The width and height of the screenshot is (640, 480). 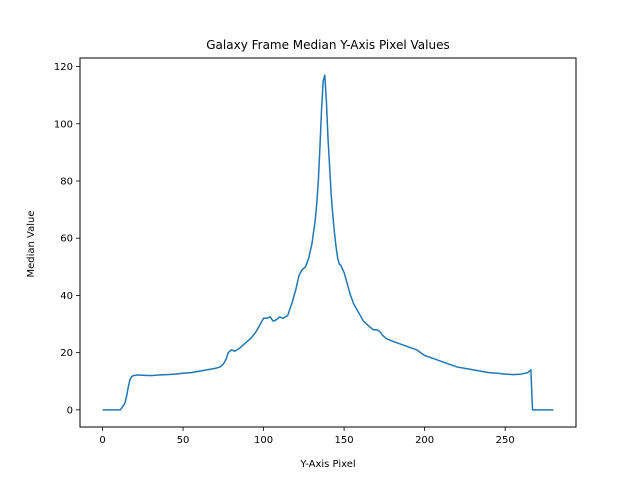 What do you see at coordinates (66, 296) in the screenshot?
I see `y-tick-label: 40` at bounding box center [66, 296].